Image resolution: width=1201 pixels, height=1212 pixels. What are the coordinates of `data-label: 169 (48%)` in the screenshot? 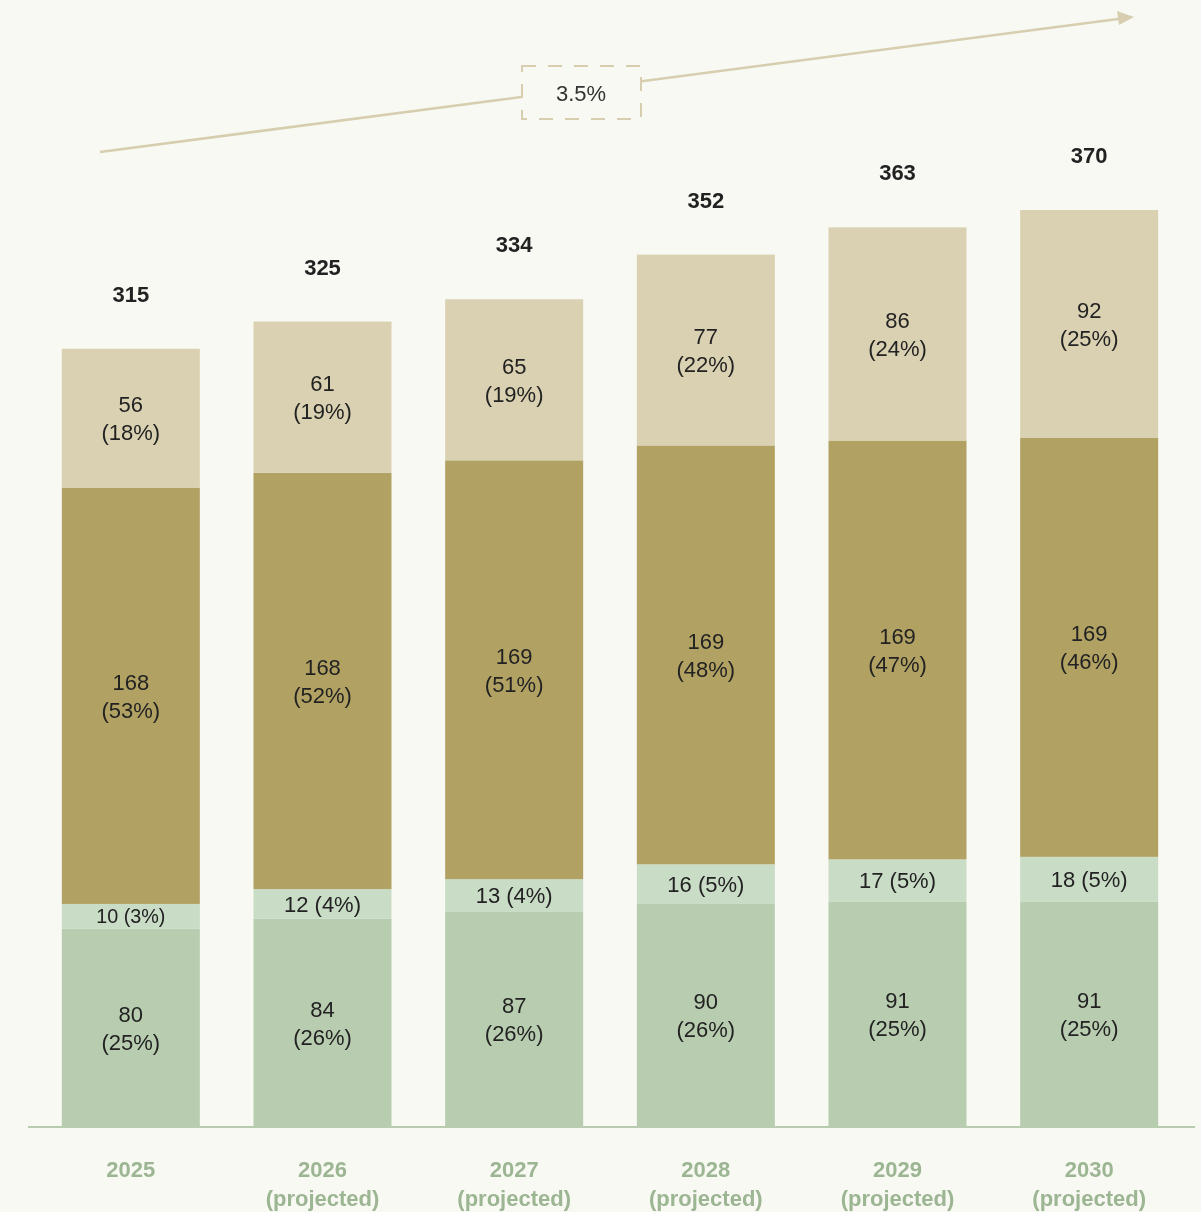 It's located at (706, 655).